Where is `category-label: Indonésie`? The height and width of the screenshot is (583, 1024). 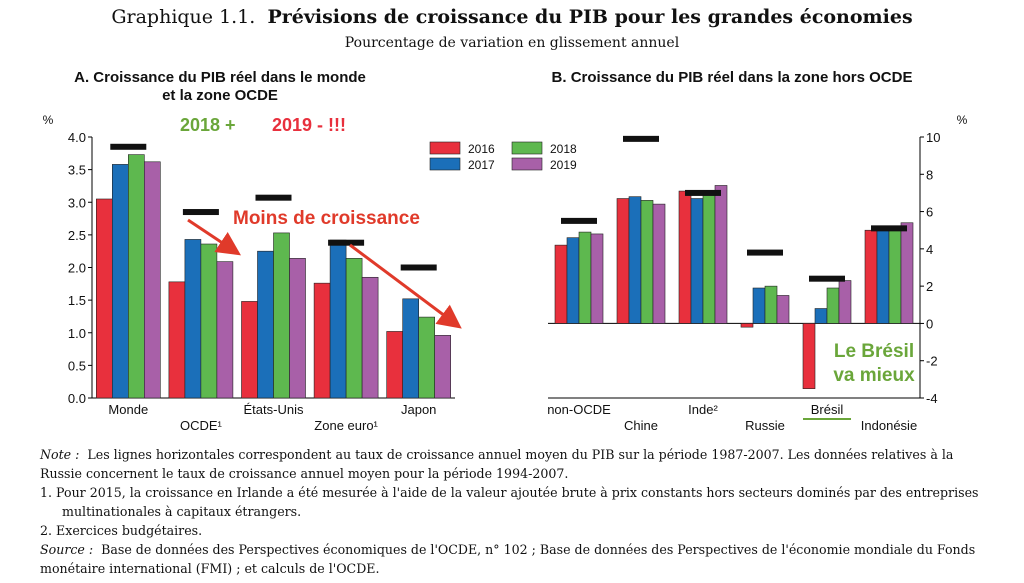 category-label: Indonésie is located at coordinates (889, 425).